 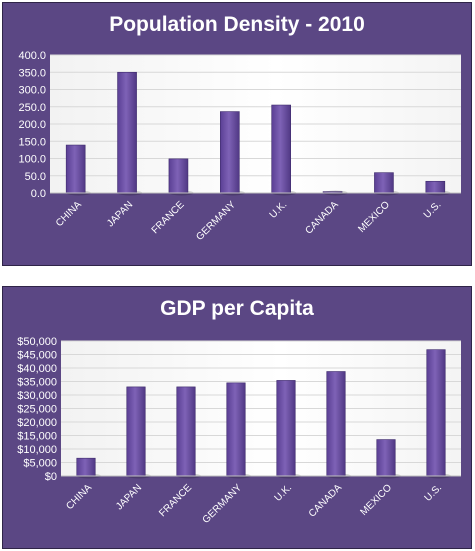 I want to click on chart-title: Population Density - 2010, so click(x=237, y=24).